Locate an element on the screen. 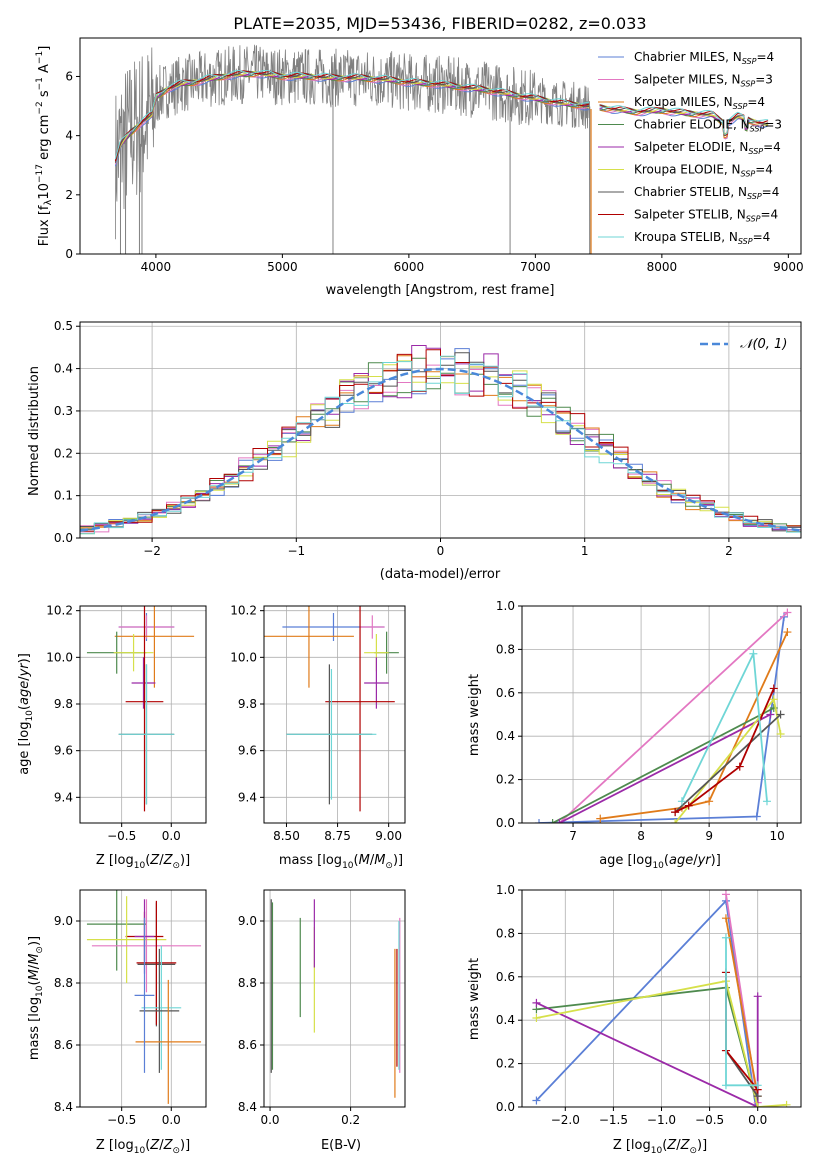 Image resolution: width=819 pixels, height=1170 pixels. weight-vs-metallicity-ytick-label: 0.4 is located at coordinates (505, 1020).